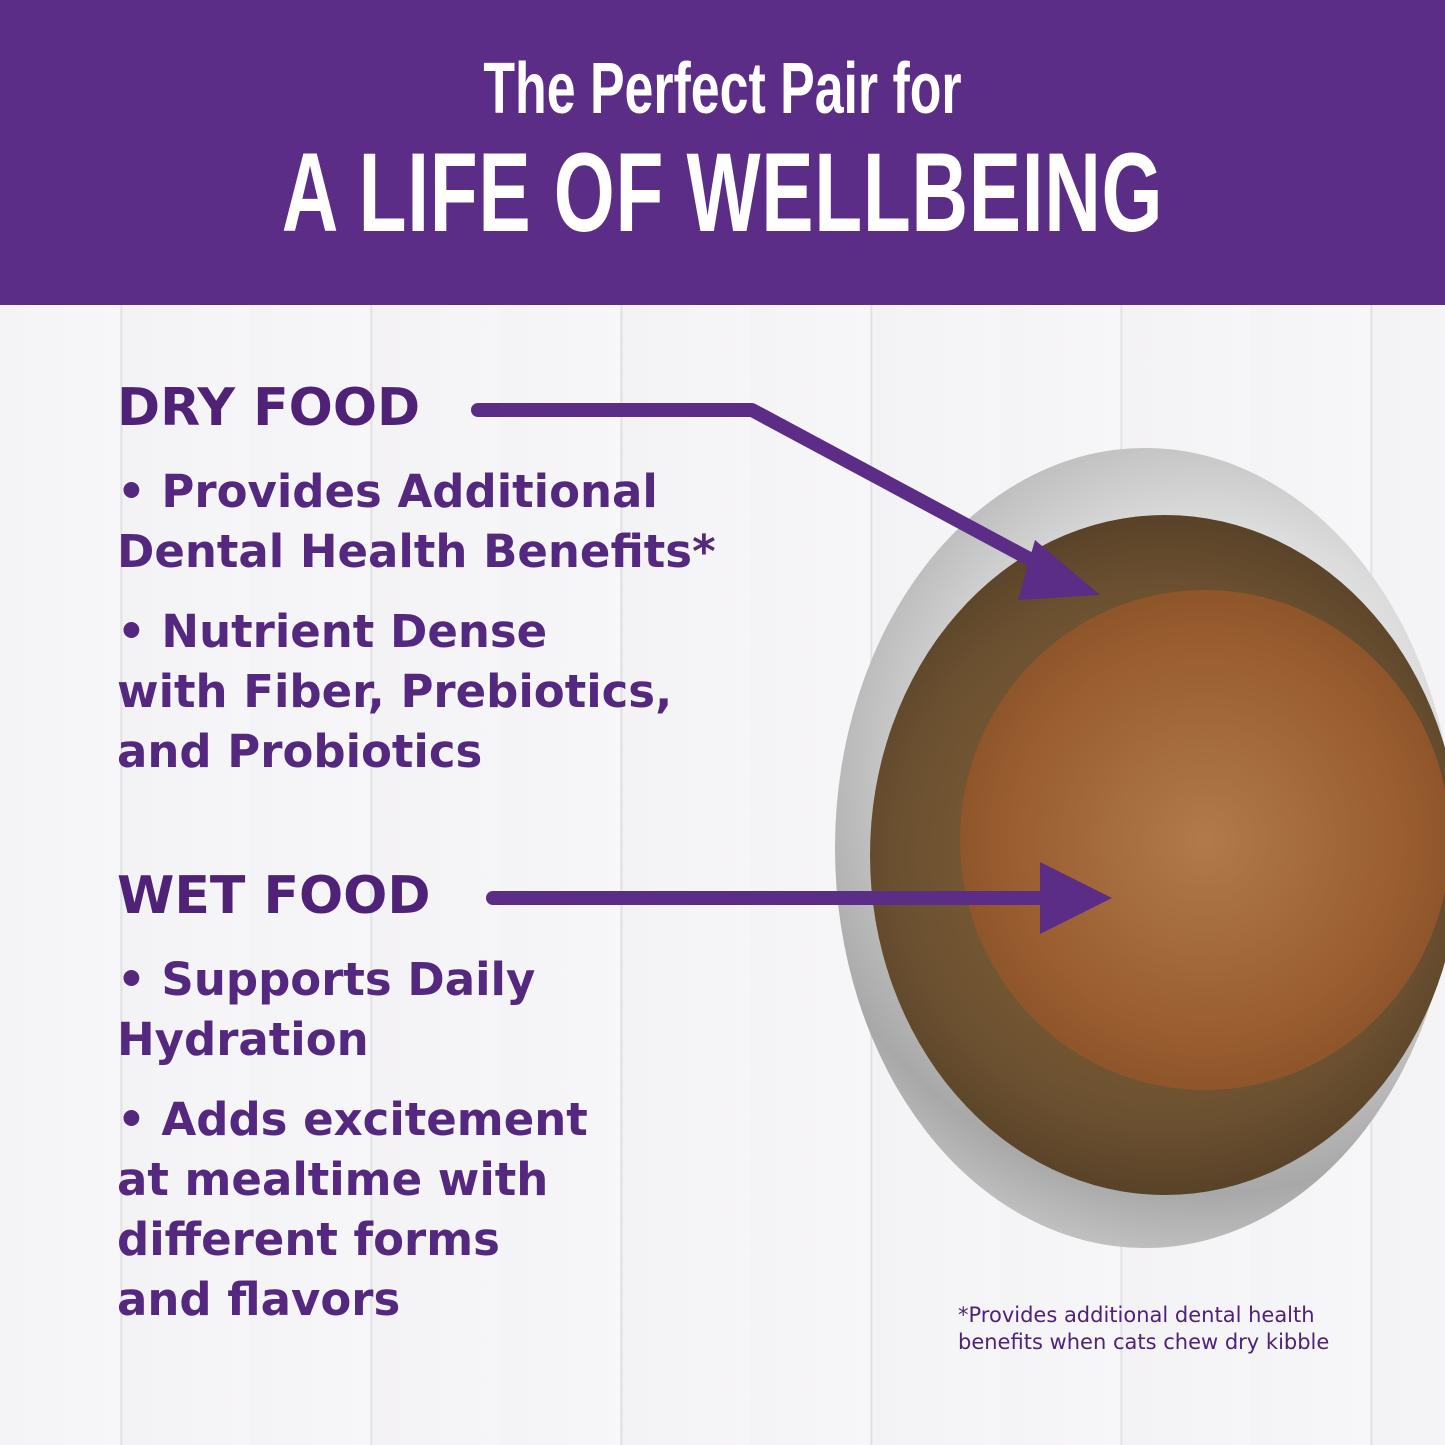 The width and height of the screenshot is (1445, 1445). What do you see at coordinates (1076, 898) in the screenshot?
I see `wet-arrow-head` at bounding box center [1076, 898].